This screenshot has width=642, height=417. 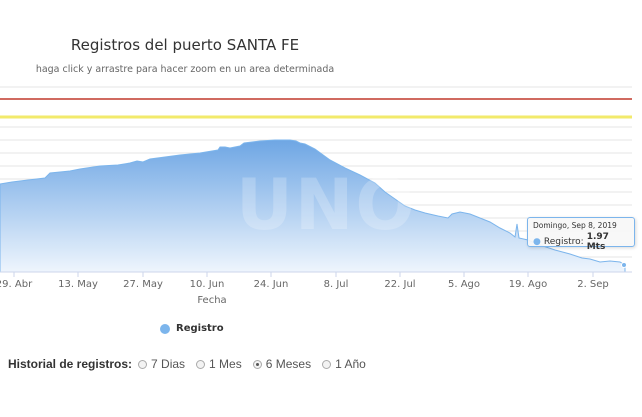 I want to click on radio-1-ano: 1 Año, so click(x=344, y=364).